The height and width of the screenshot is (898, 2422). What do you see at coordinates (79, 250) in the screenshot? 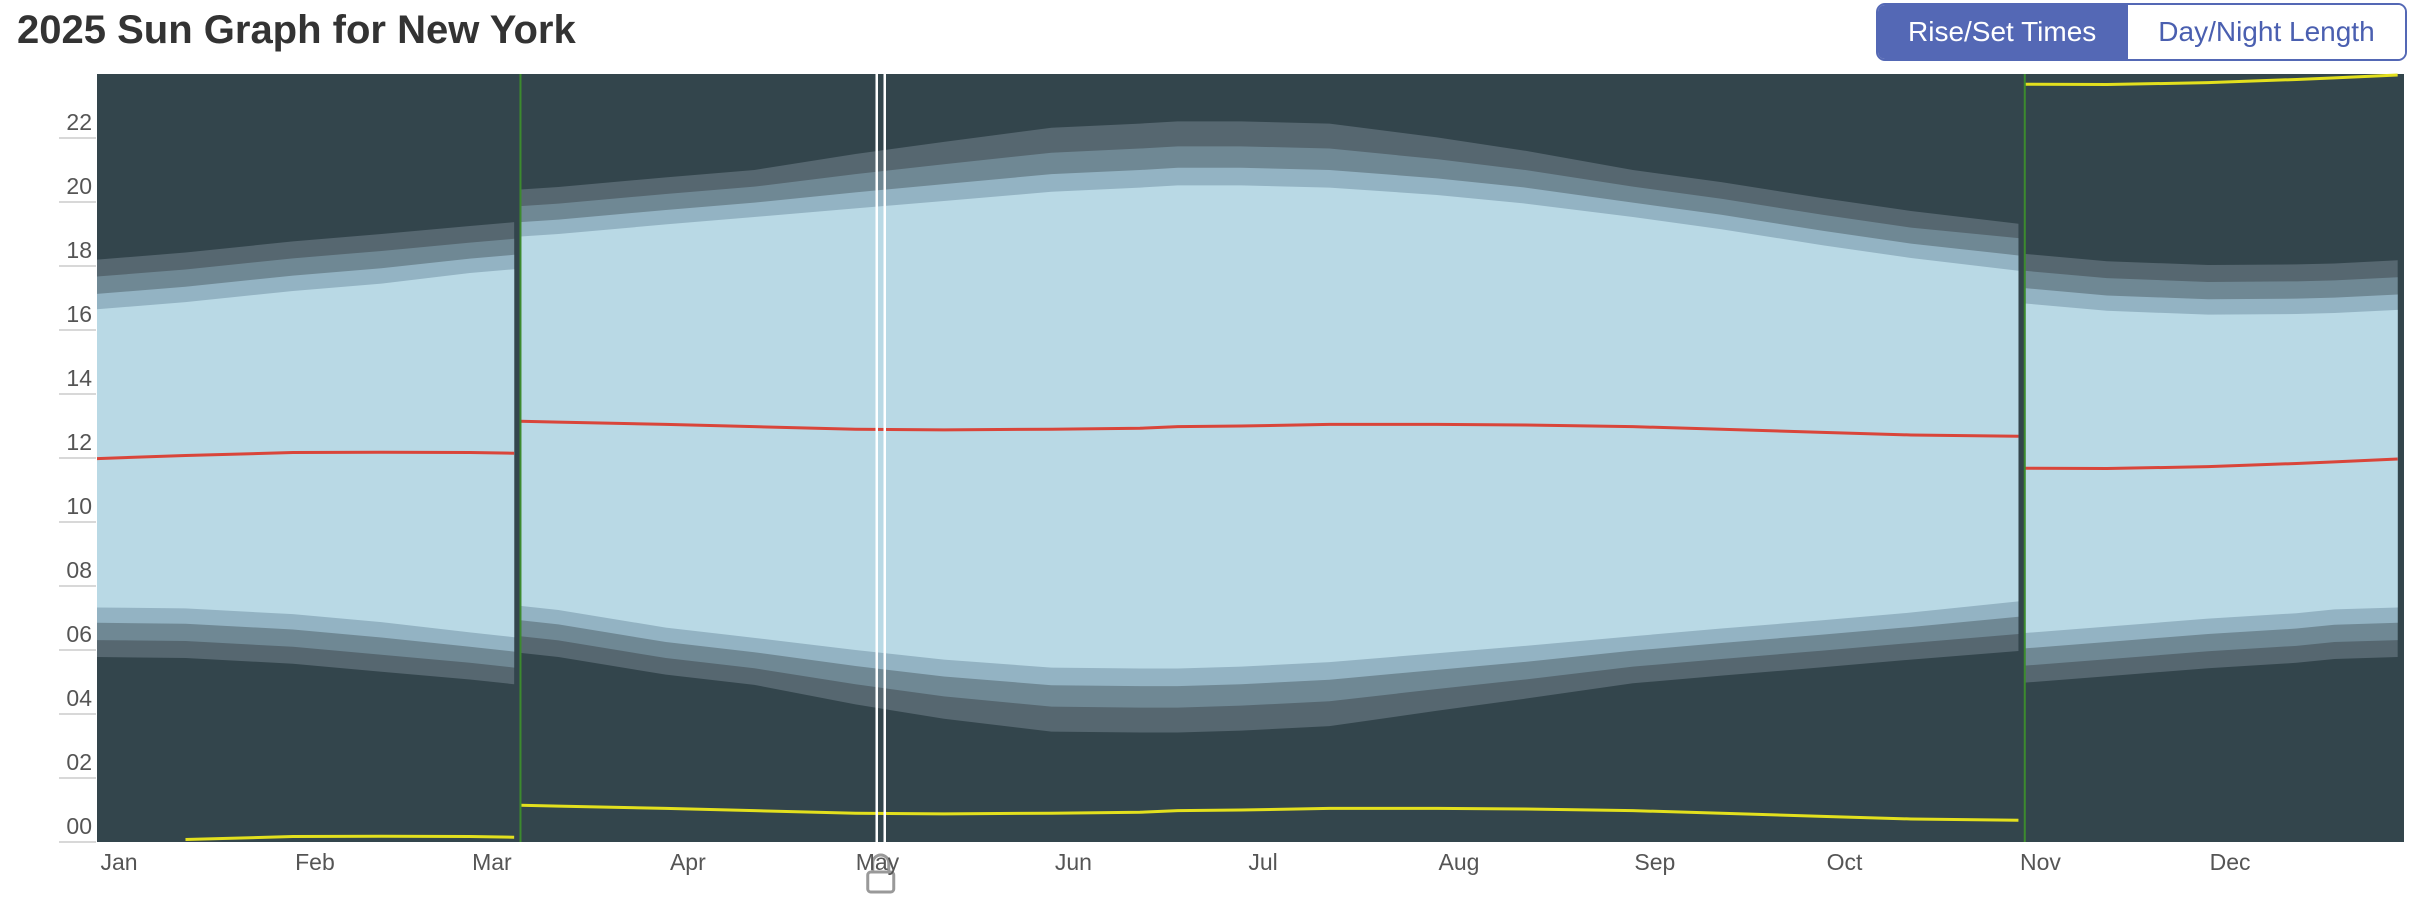
I see `y-tick-label: 18` at bounding box center [79, 250].